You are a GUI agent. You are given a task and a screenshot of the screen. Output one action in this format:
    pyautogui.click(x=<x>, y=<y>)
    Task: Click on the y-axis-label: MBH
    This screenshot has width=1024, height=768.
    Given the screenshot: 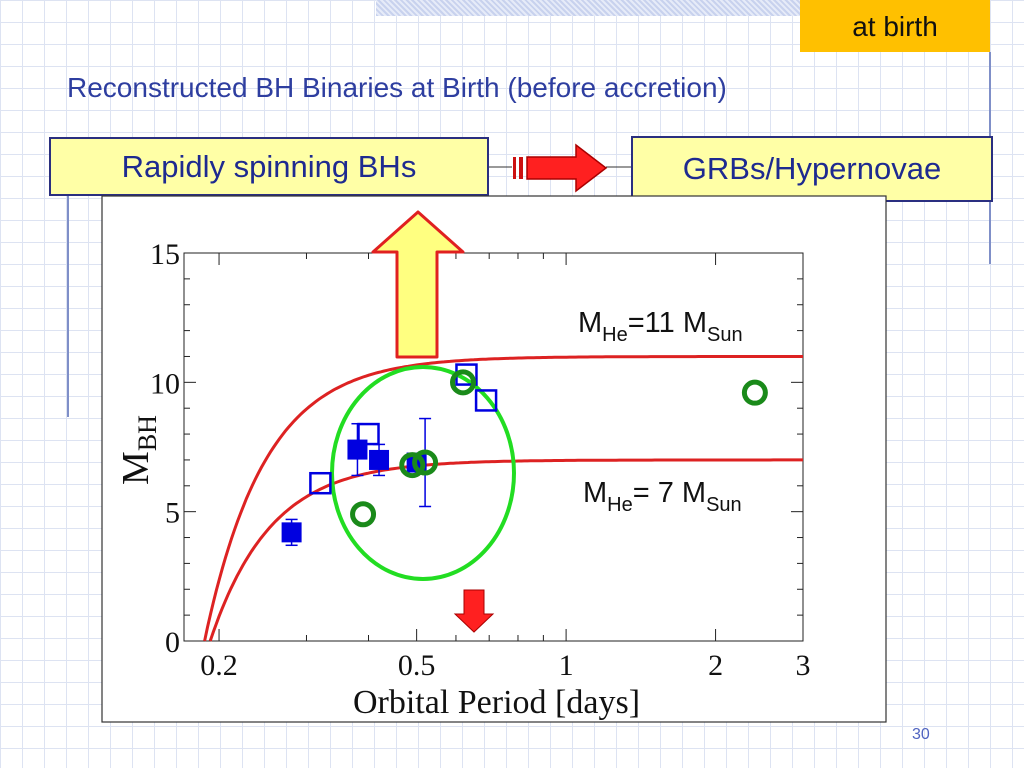 What is the action you would take?
    pyautogui.click(x=138, y=450)
    